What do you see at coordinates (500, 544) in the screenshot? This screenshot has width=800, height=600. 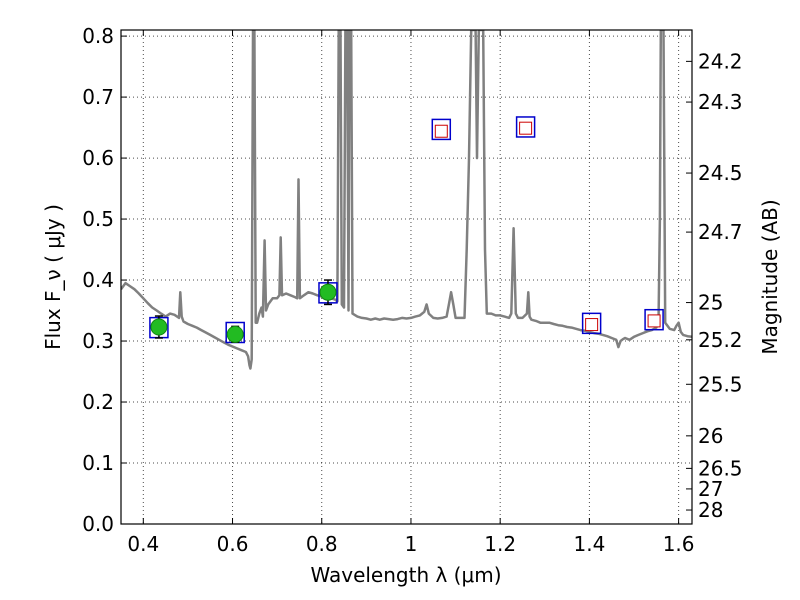 I see `x-tick-label: 1.2` at bounding box center [500, 544].